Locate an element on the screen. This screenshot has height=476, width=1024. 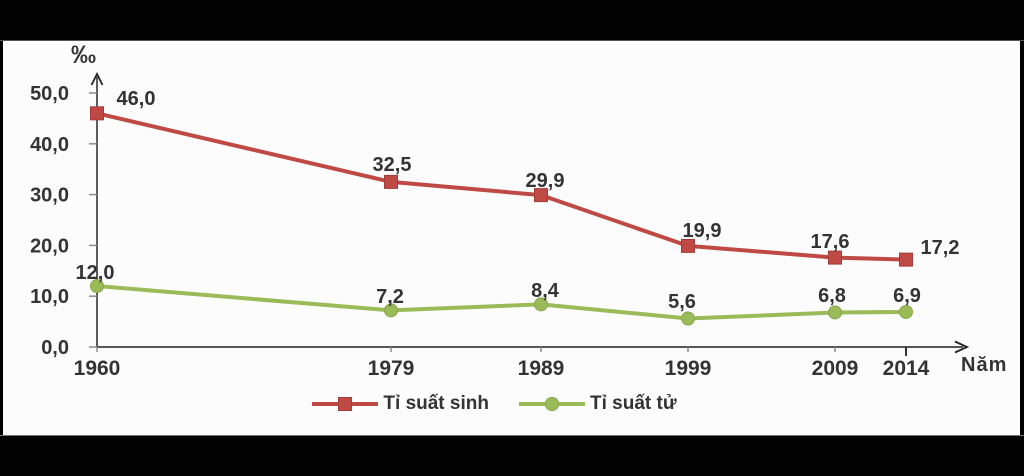
x-tick-label: 1960 is located at coordinates (97, 368).